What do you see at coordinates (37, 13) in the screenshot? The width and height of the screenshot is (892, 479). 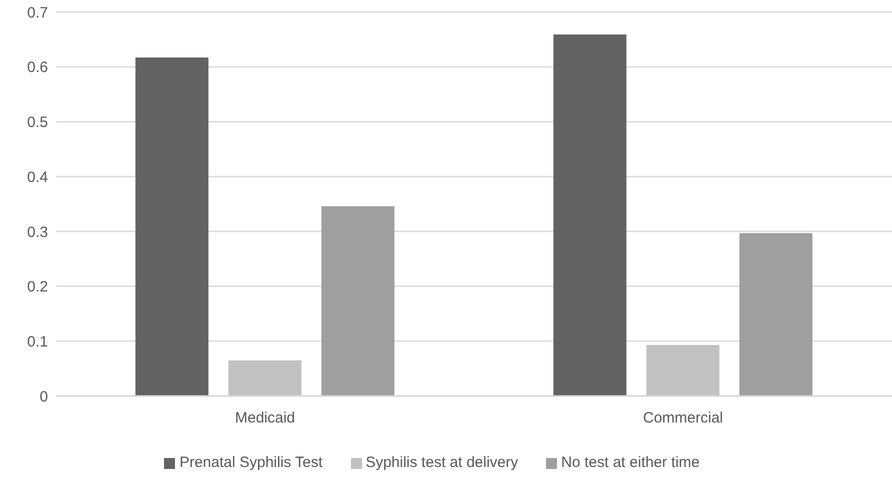 I see `y-tick-label: 0.7` at bounding box center [37, 13].